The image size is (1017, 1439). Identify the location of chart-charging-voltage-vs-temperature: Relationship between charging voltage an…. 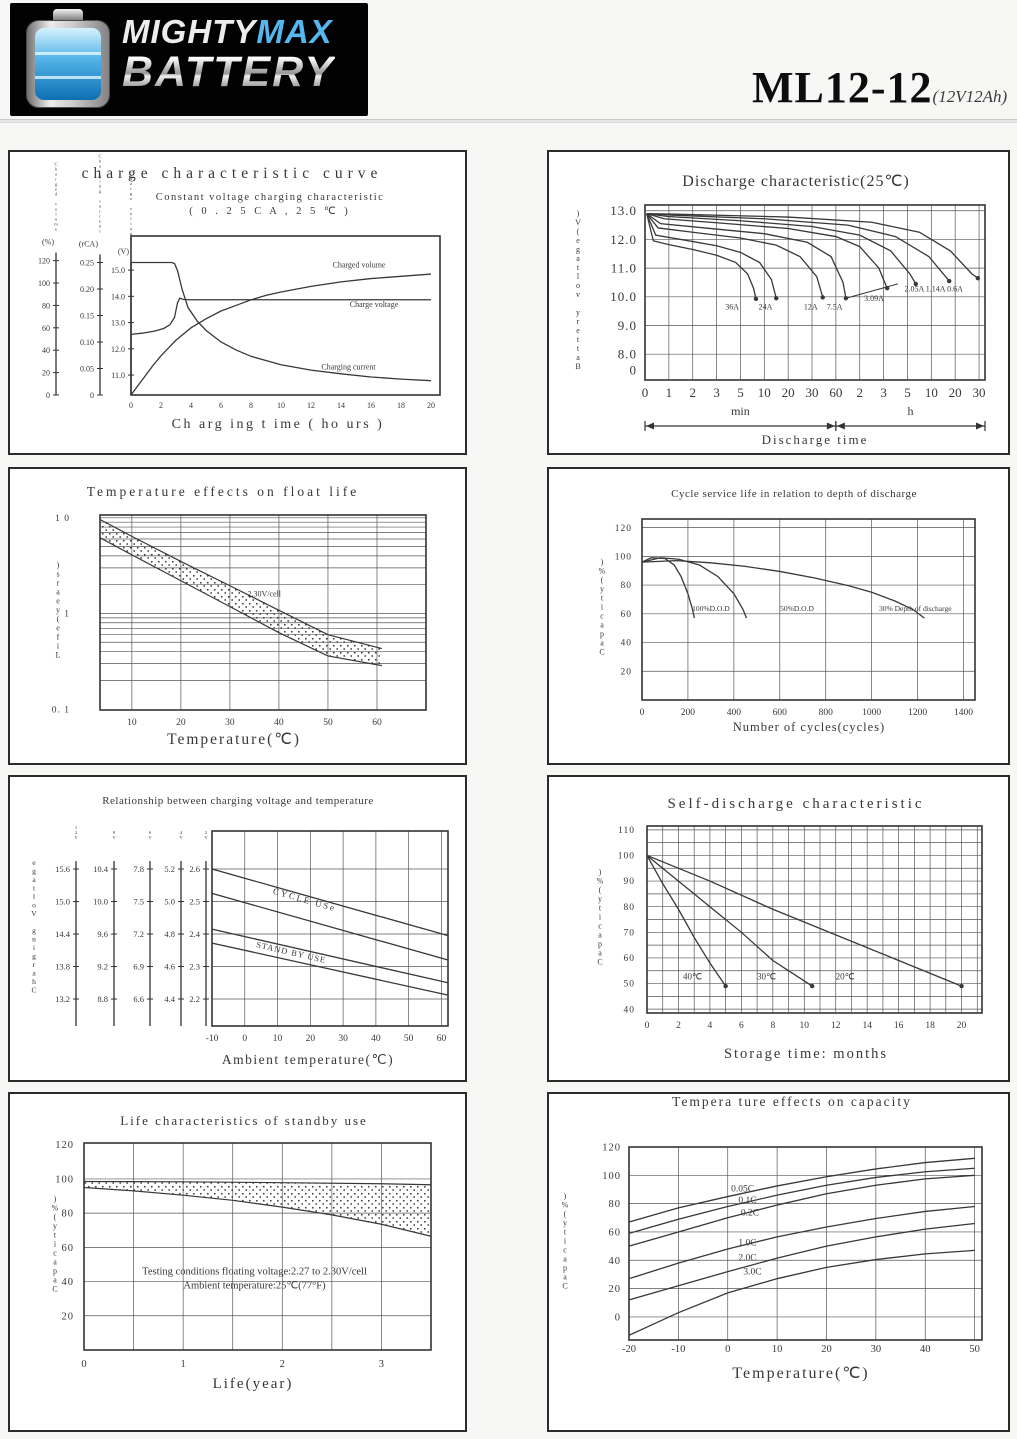
(240, 931).